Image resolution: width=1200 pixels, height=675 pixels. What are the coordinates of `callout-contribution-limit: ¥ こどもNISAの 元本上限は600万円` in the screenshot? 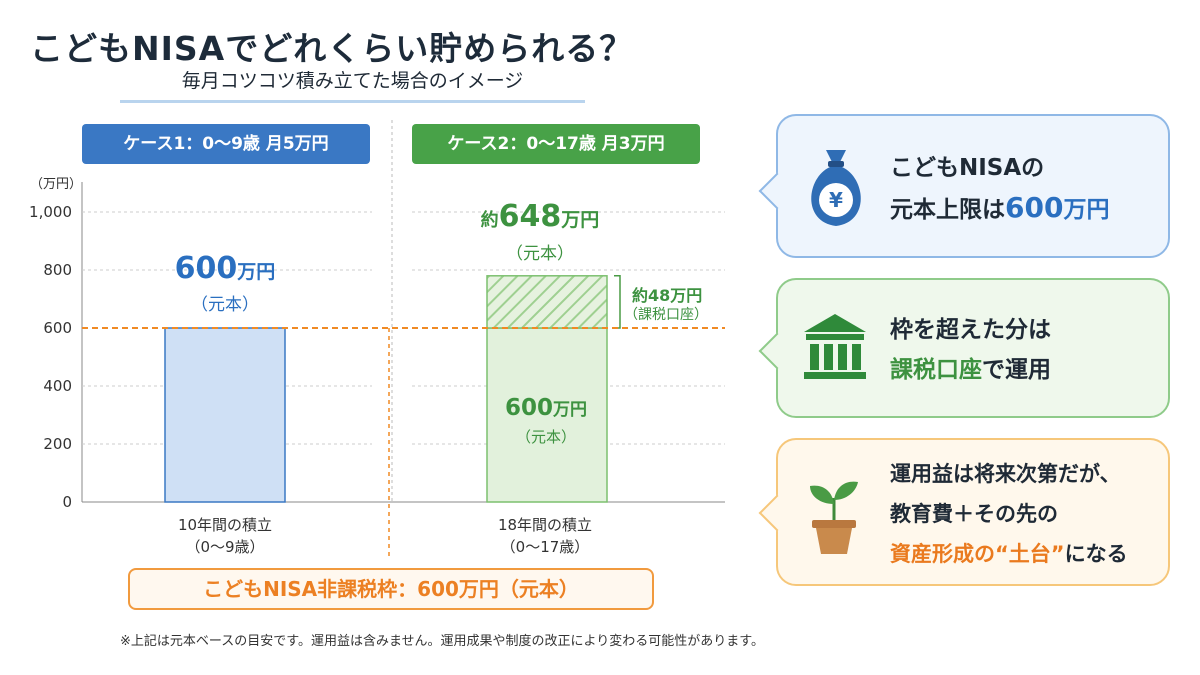 It's located at (964, 186).